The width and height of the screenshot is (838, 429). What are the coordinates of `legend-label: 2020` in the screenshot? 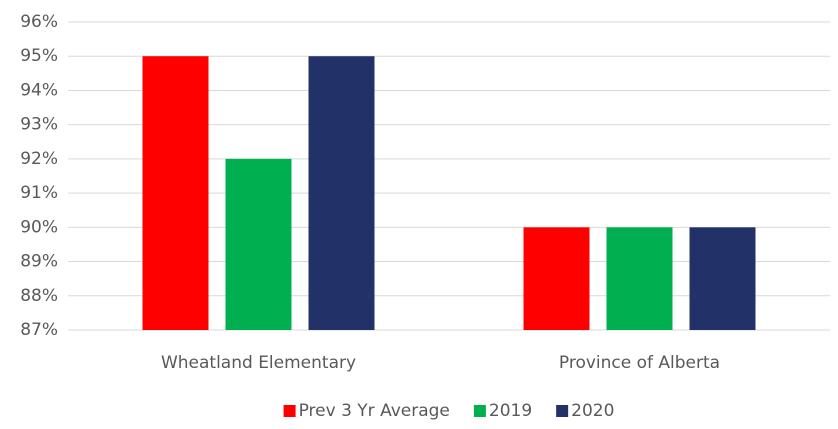 It's located at (592, 411).